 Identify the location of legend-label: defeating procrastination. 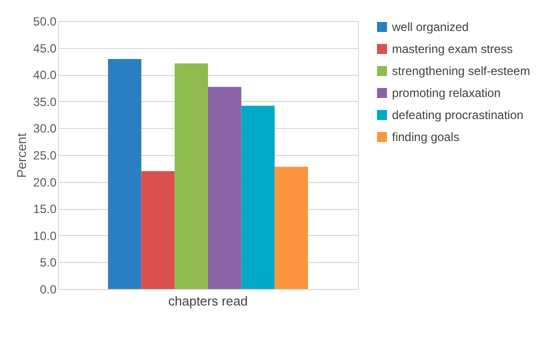
(458, 115).